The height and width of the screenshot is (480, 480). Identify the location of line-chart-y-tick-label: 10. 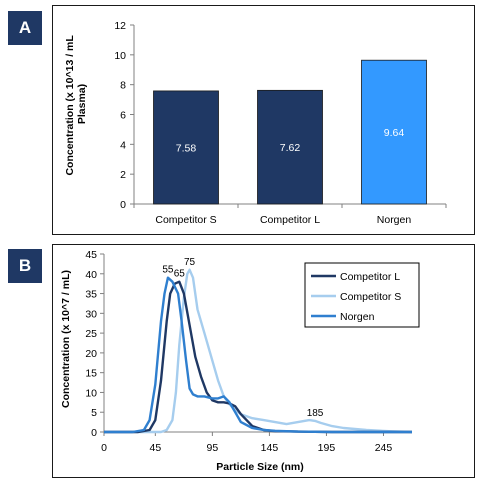
(91, 393).